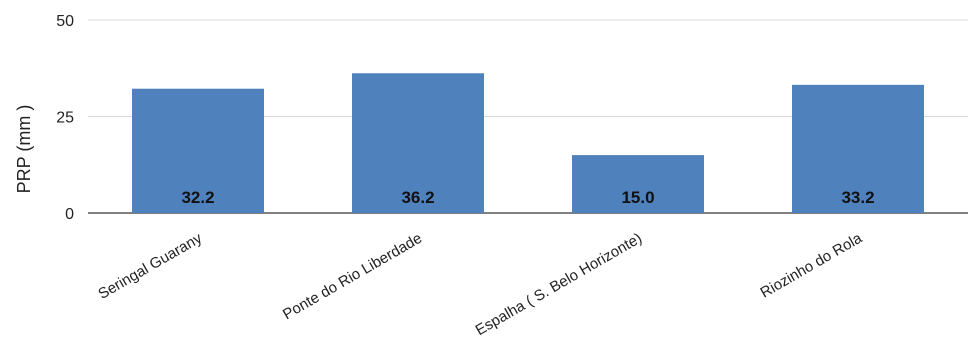  I want to click on x-tick-label: Seringal Guarany, so click(150, 265).